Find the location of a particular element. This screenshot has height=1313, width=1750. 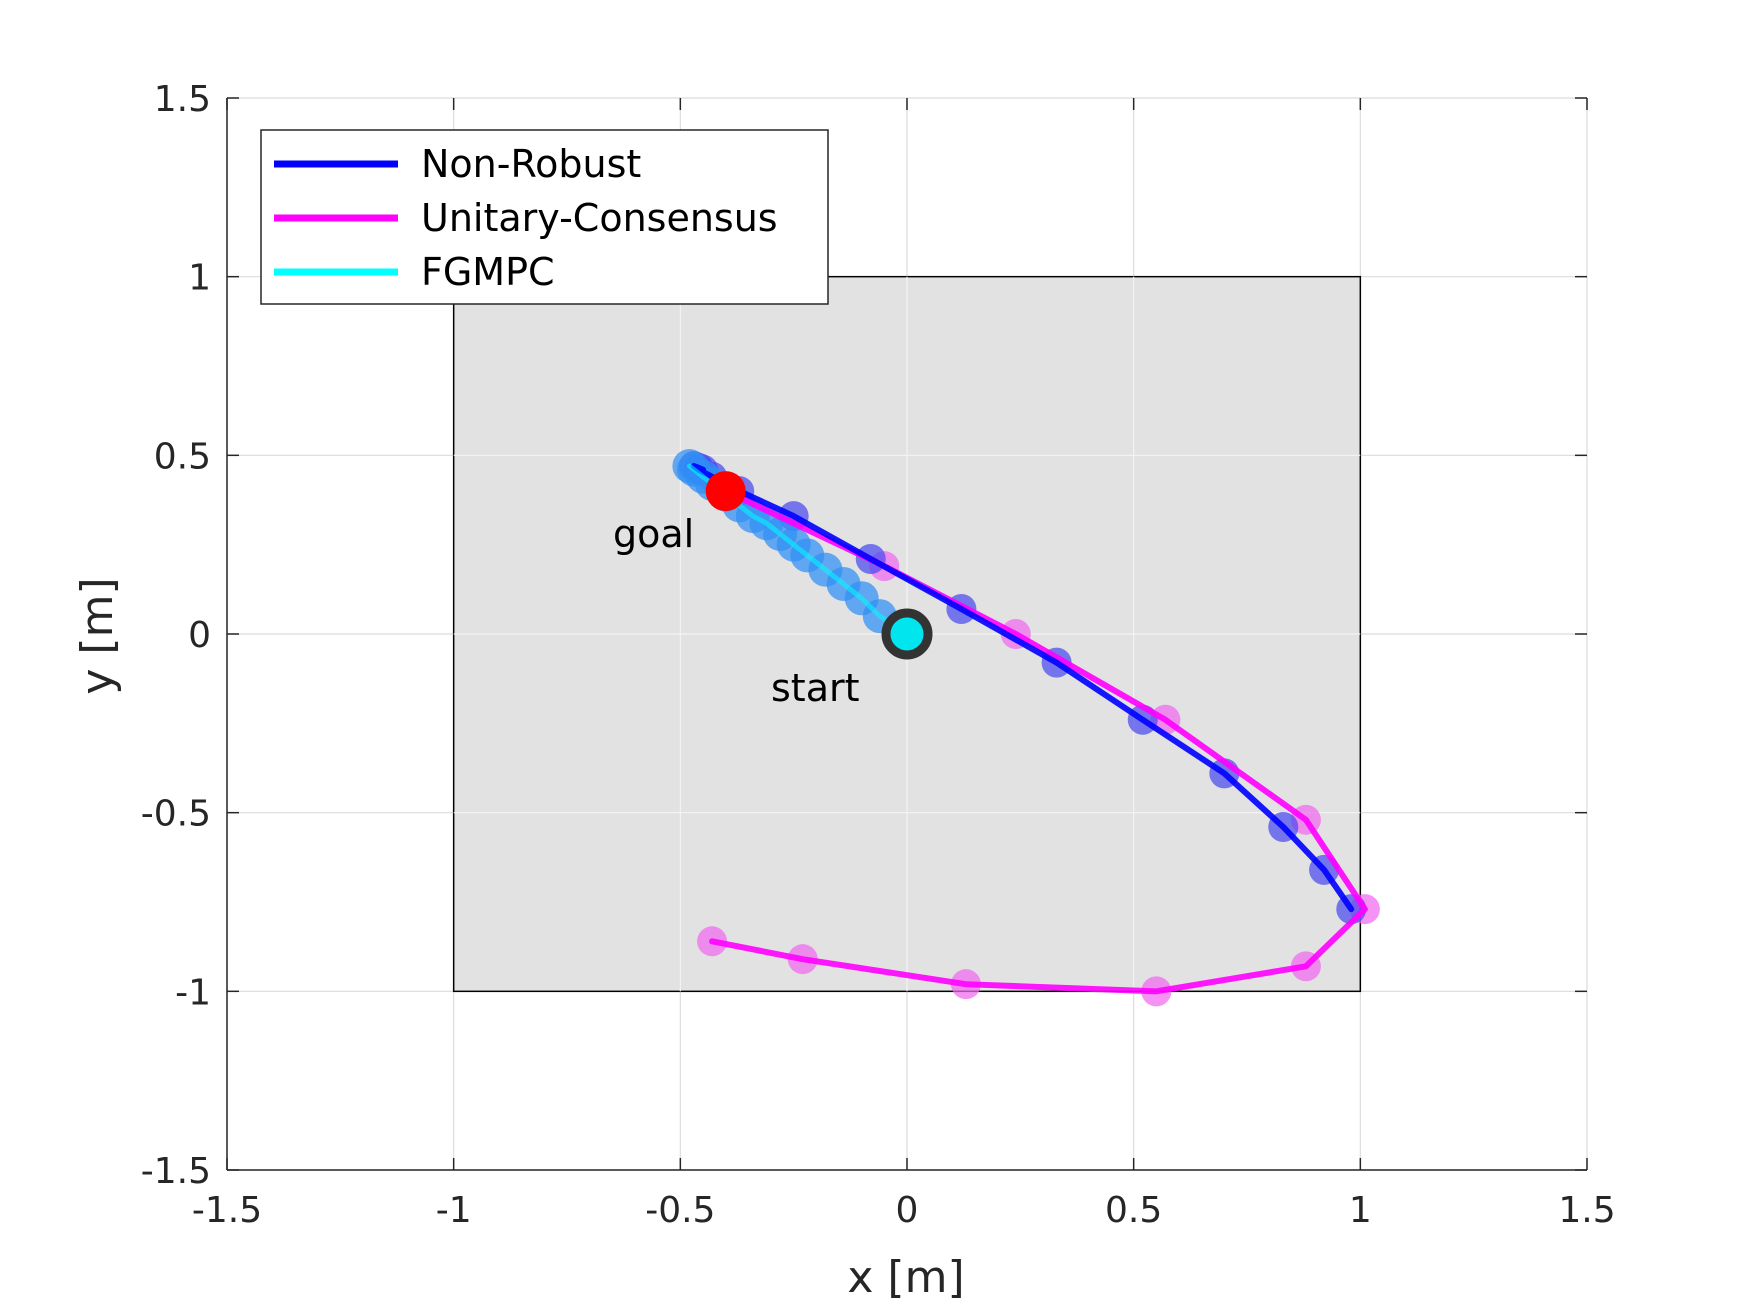

non-robust-line is located at coordinates (1022, 688).